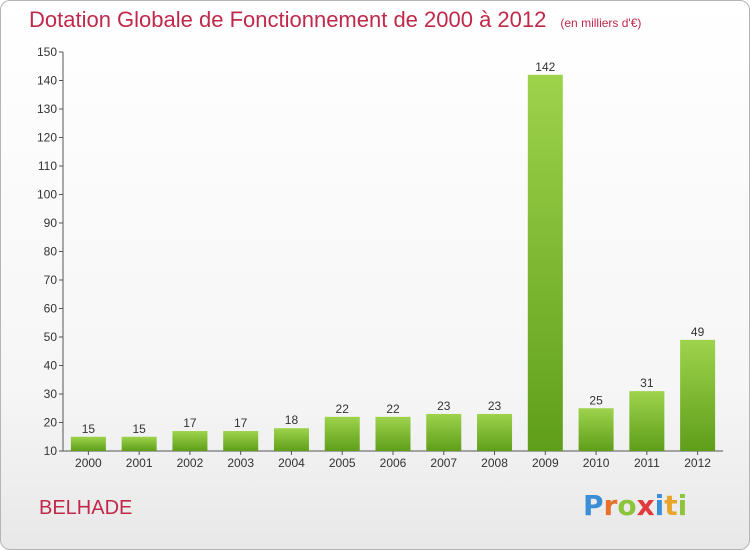 This screenshot has width=750, height=550. Describe the element at coordinates (47, 195) in the screenshot. I see `y-tick-label: 100` at that location.